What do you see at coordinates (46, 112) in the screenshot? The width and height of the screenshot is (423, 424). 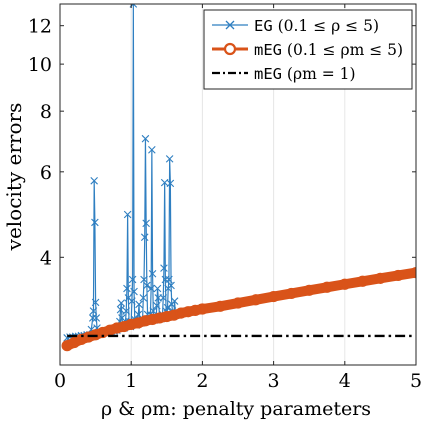 I see `y-tick-label: 8` at bounding box center [46, 112].